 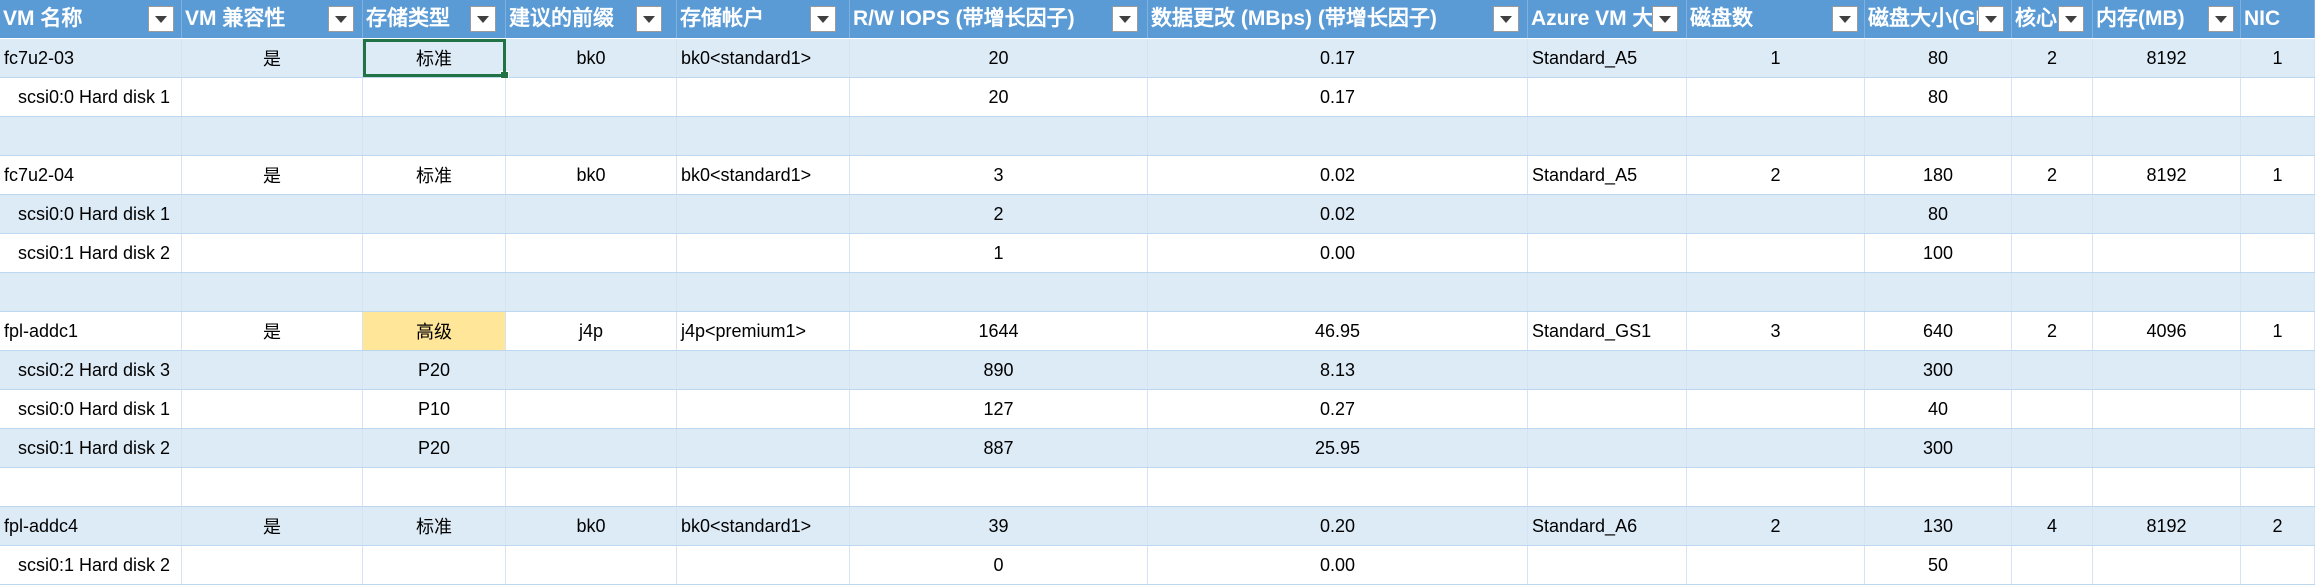 I want to click on cell: 80, so click(x=1938, y=97).